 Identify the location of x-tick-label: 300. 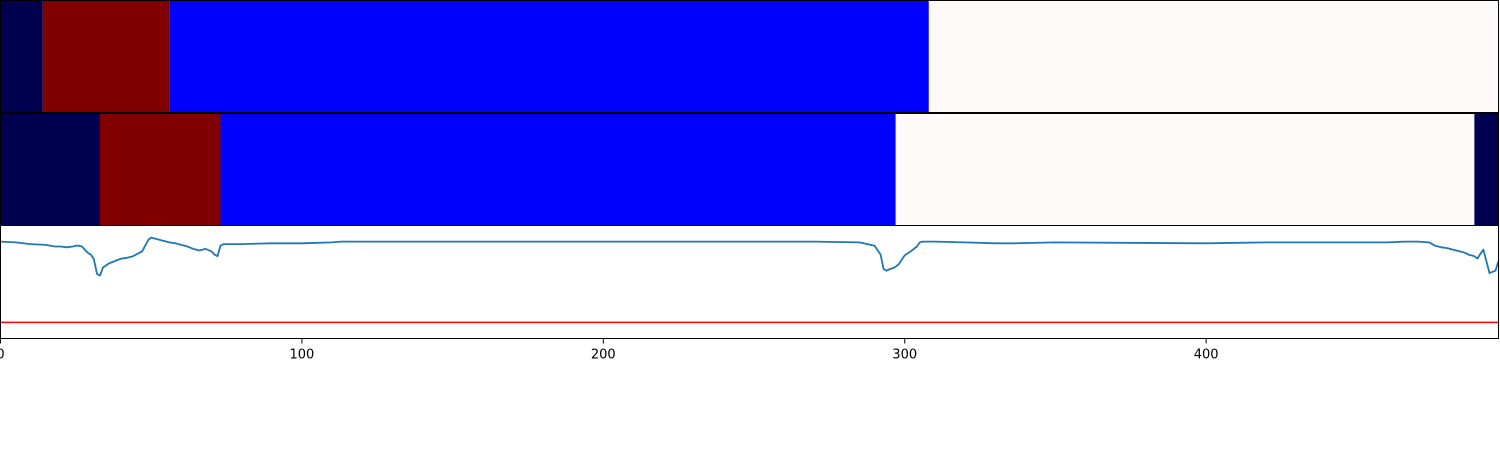
(904, 355).